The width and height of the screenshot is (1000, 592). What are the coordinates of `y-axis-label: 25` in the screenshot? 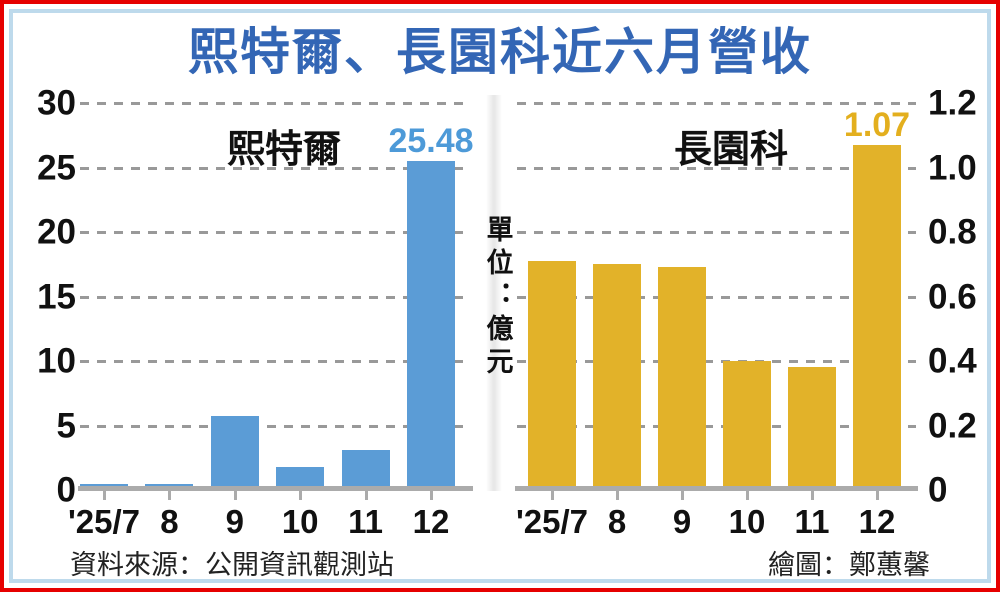 It's located at (56, 167).